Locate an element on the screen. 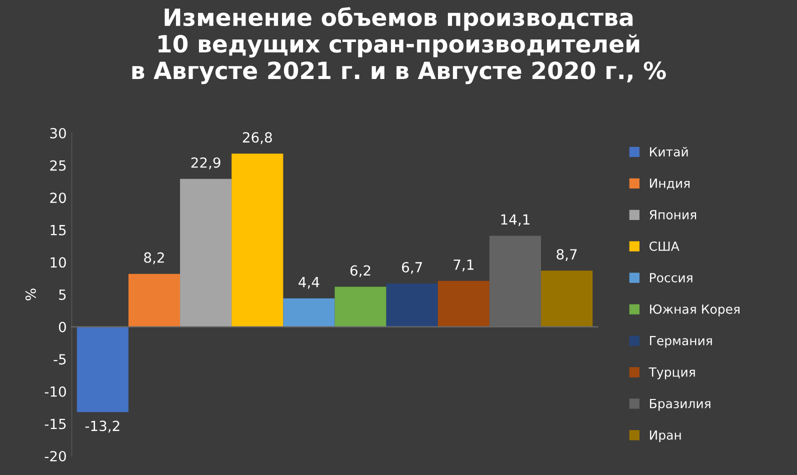 The image size is (797, 475). y-tick-label: 20 is located at coordinates (58, 198).